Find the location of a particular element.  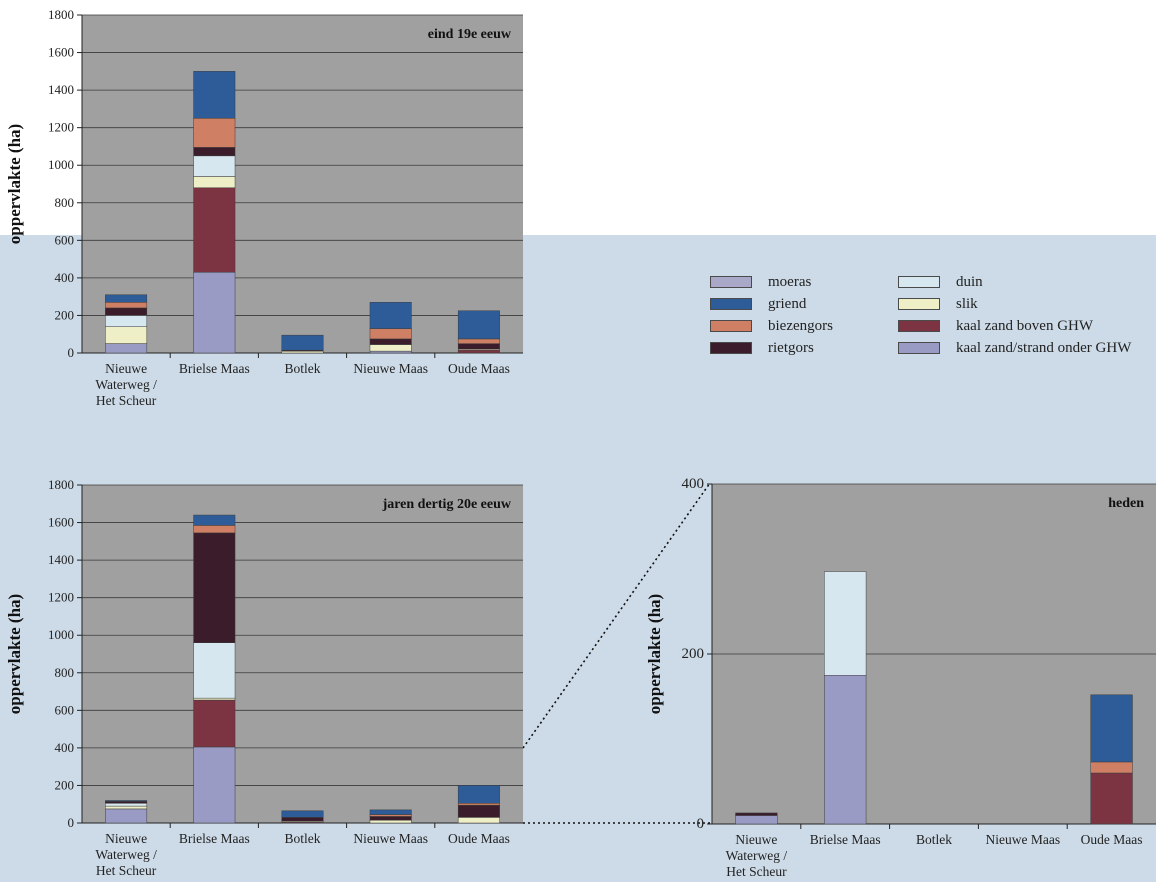

legend-item: moeras is located at coordinates (760, 282).